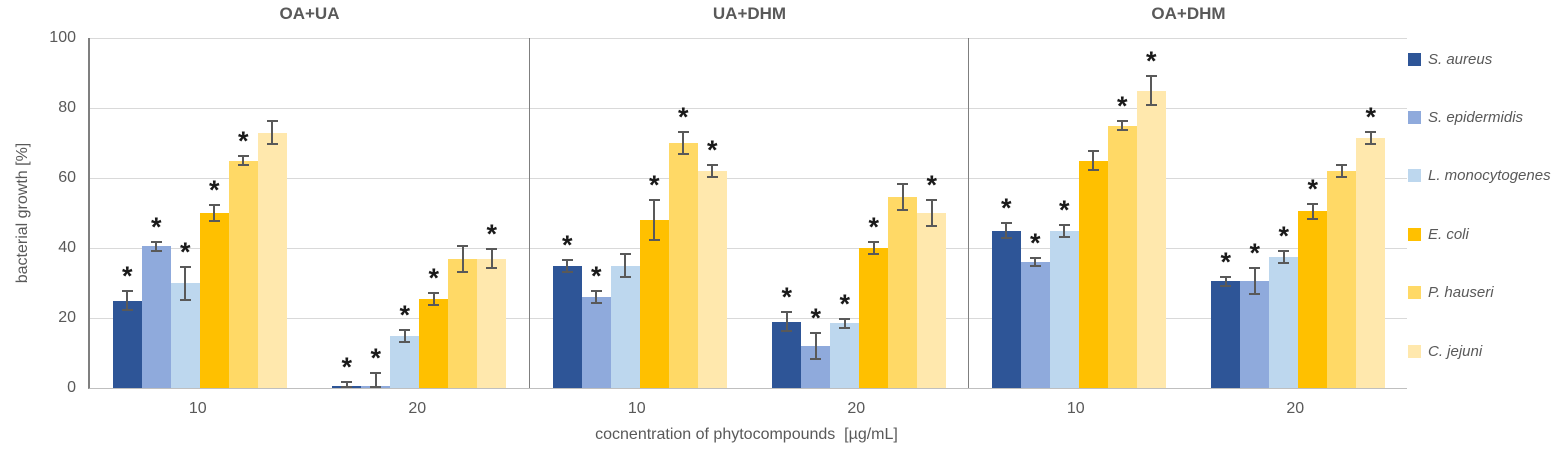 The width and height of the screenshot is (1568, 452). Describe the element at coordinates (636, 408) in the screenshot. I see `x-tick-label: 10` at that location.